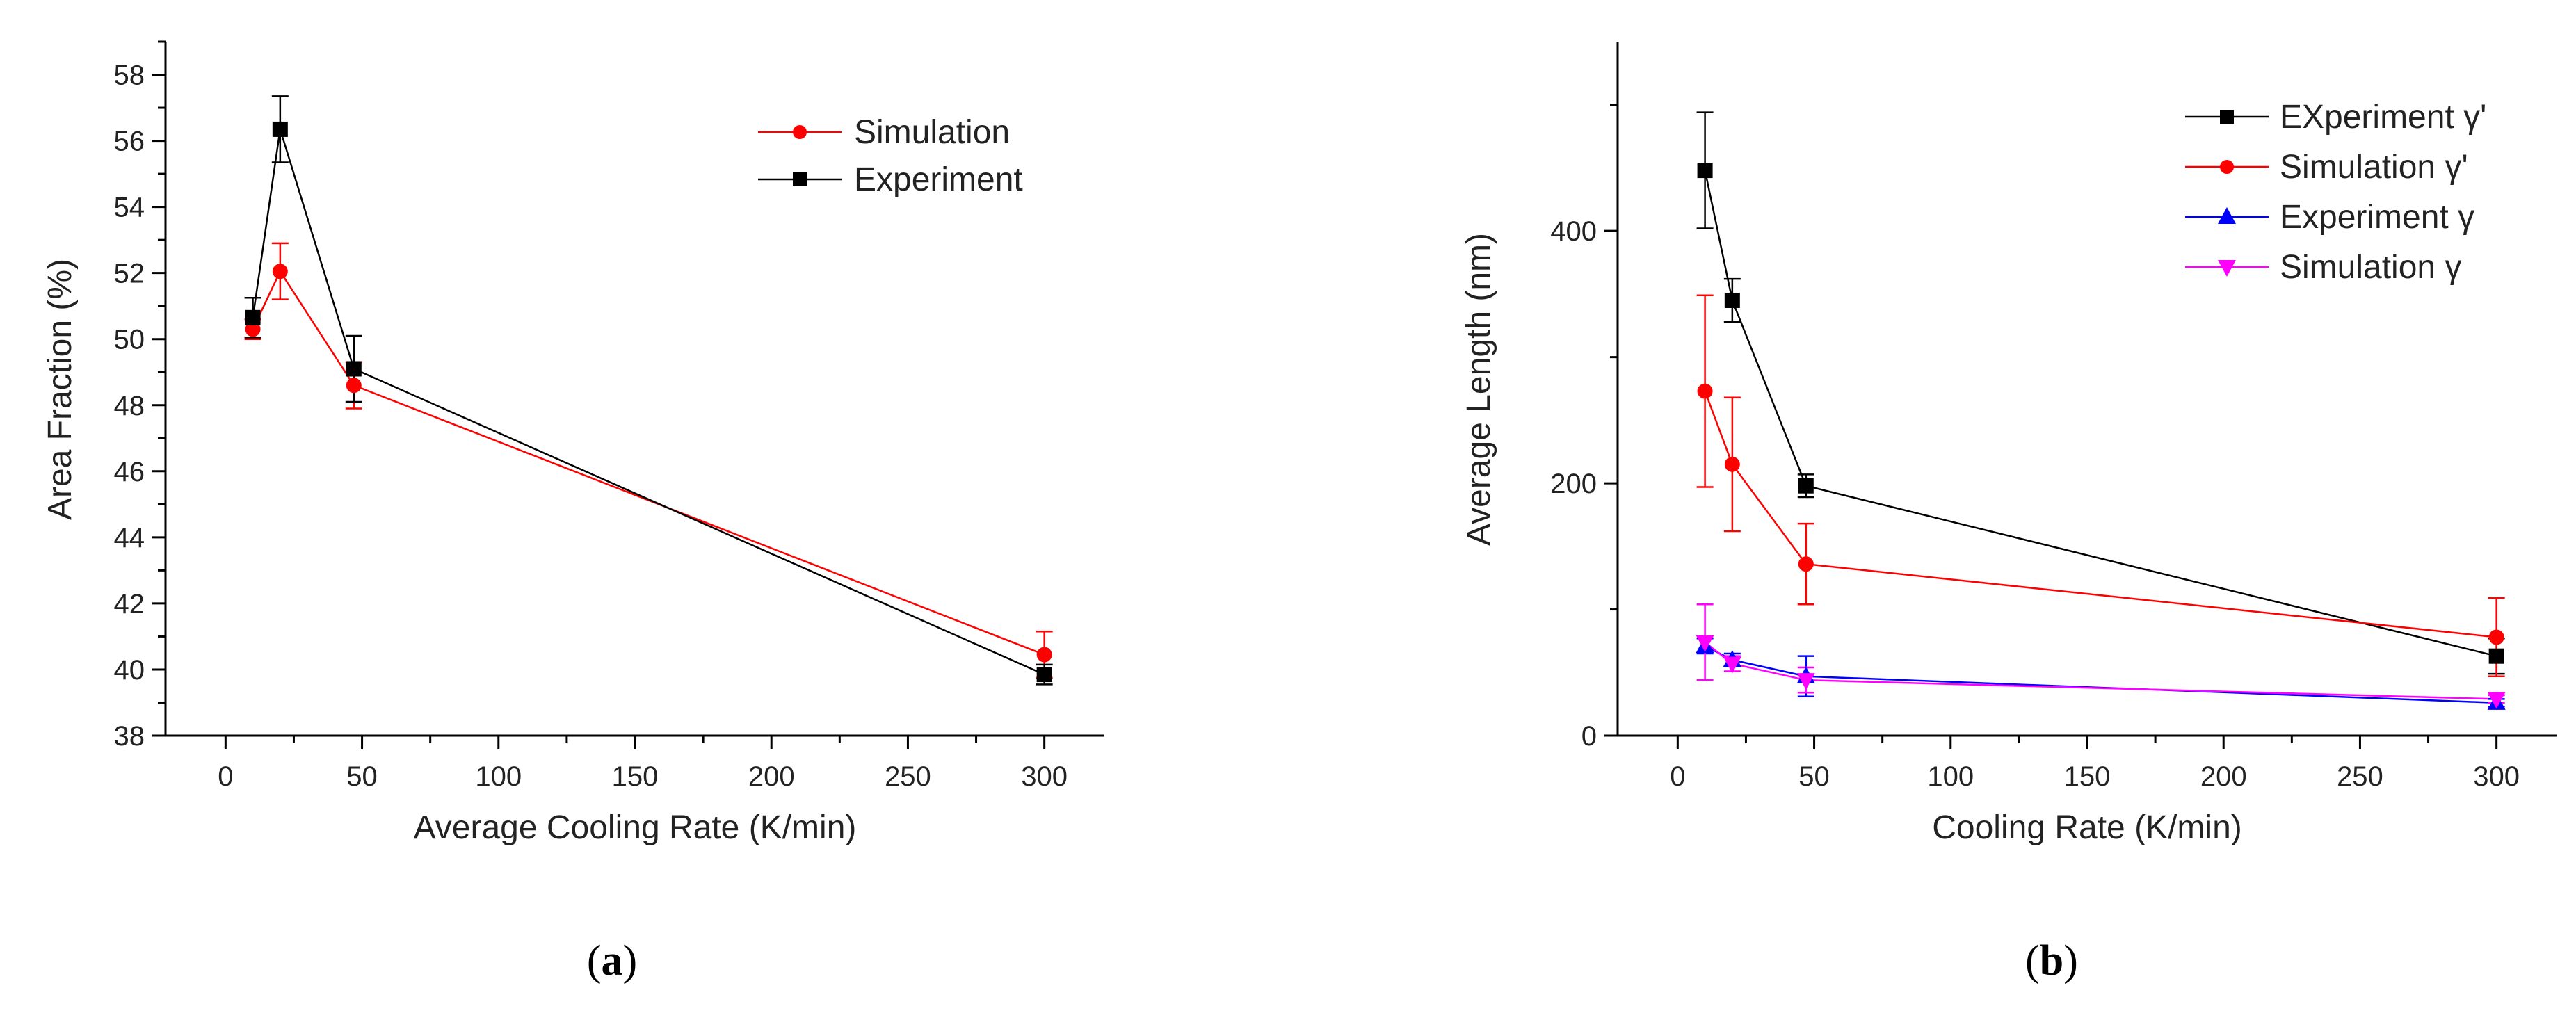  I want to click on chart-b-x-tick-label-250: 250, so click(2360, 776).